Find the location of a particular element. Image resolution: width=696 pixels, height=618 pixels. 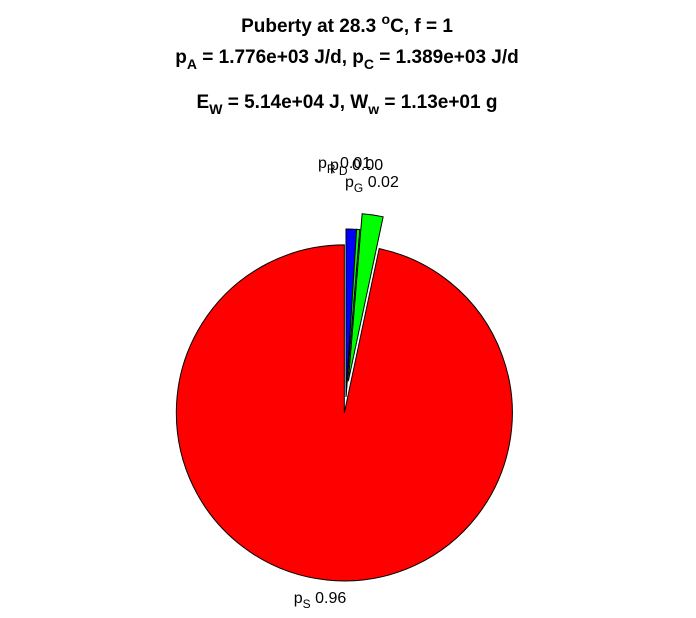

title-line-3: EW = 5.14e+04 J, Ww = 1.13e+01 g is located at coordinates (347, 104).